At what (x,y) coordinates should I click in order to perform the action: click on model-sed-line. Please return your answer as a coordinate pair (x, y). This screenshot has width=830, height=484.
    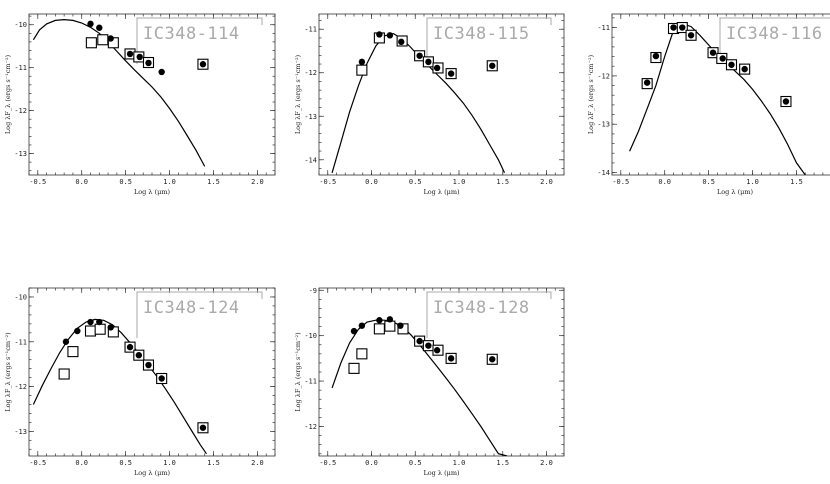
    Looking at the image, I should click on (119, 386).